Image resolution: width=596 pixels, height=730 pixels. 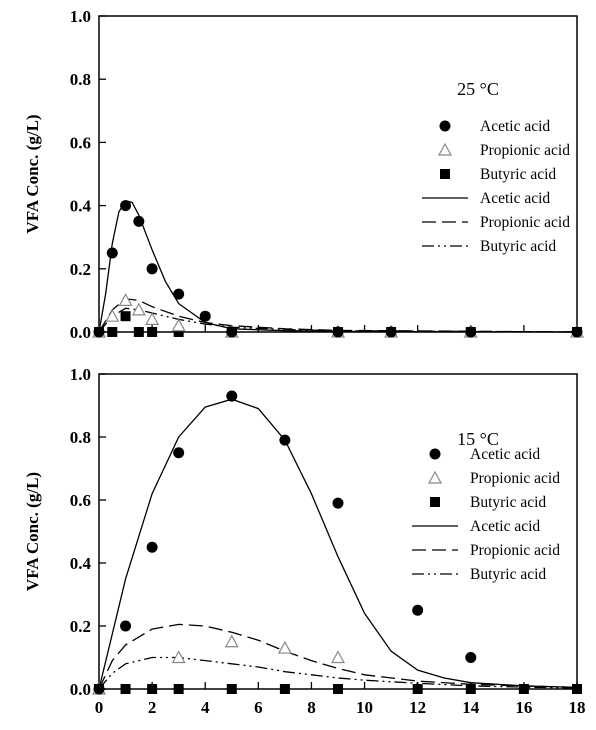 I want to click on x-tick-label: 6, so click(x=258, y=707).